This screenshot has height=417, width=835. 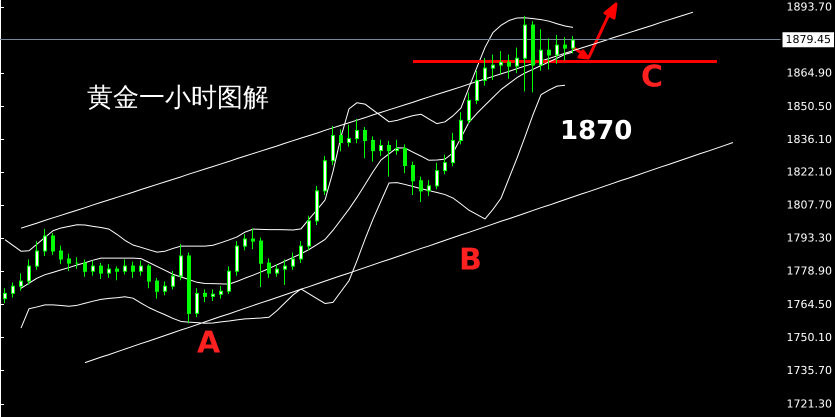 I want to click on ref-line-label: 1879.45, so click(x=809, y=39).